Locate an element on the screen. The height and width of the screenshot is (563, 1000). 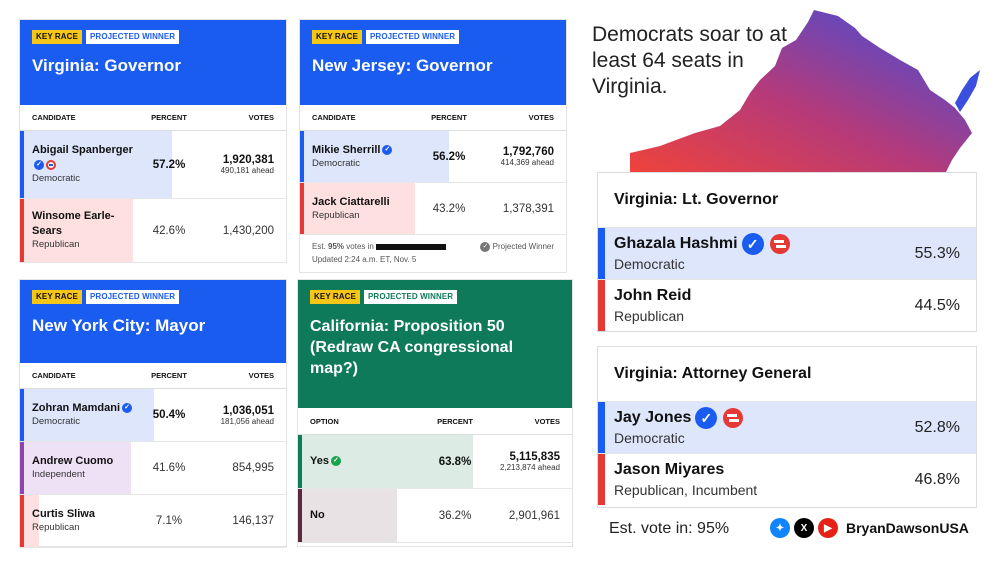
candidate-row: Jay Jones ✓ Democratic 52.8% is located at coordinates (787, 427).